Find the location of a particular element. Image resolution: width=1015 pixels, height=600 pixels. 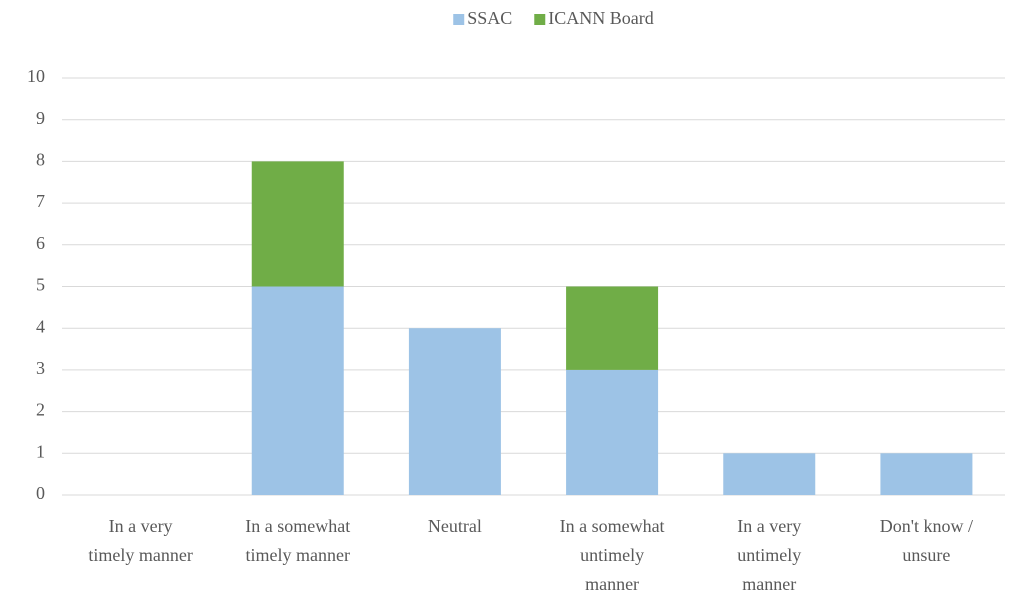

x-tick-label: In a somewhat untimely manner is located at coordinates (612, 555).